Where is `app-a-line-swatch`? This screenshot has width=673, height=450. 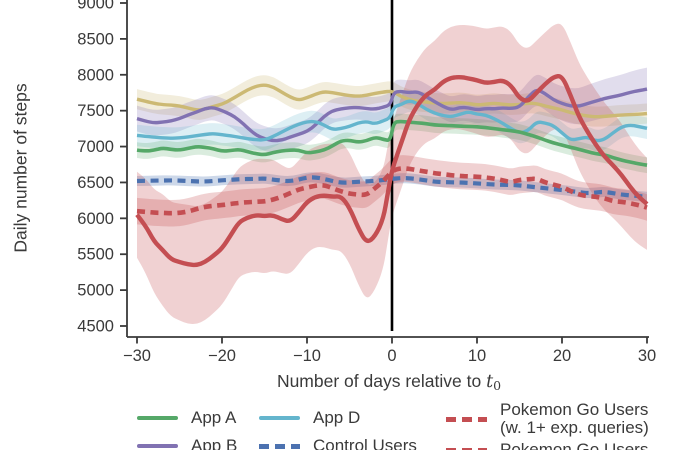
app-a-line-swatch is located at coordinates (157, 418).